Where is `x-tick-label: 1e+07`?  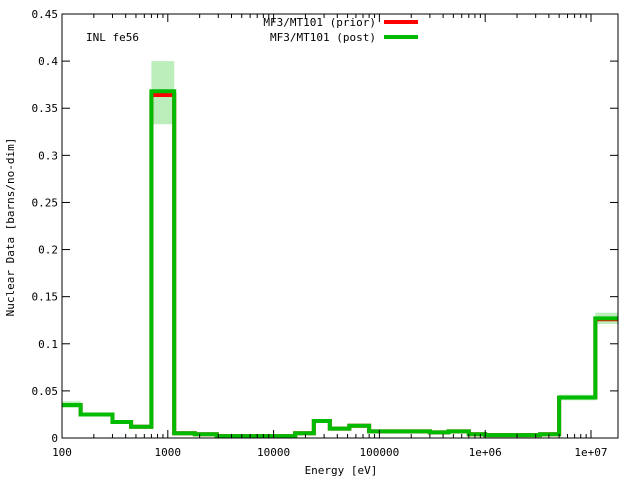
x-tick-label: 1e+07 is located at coordinates (590, 452).